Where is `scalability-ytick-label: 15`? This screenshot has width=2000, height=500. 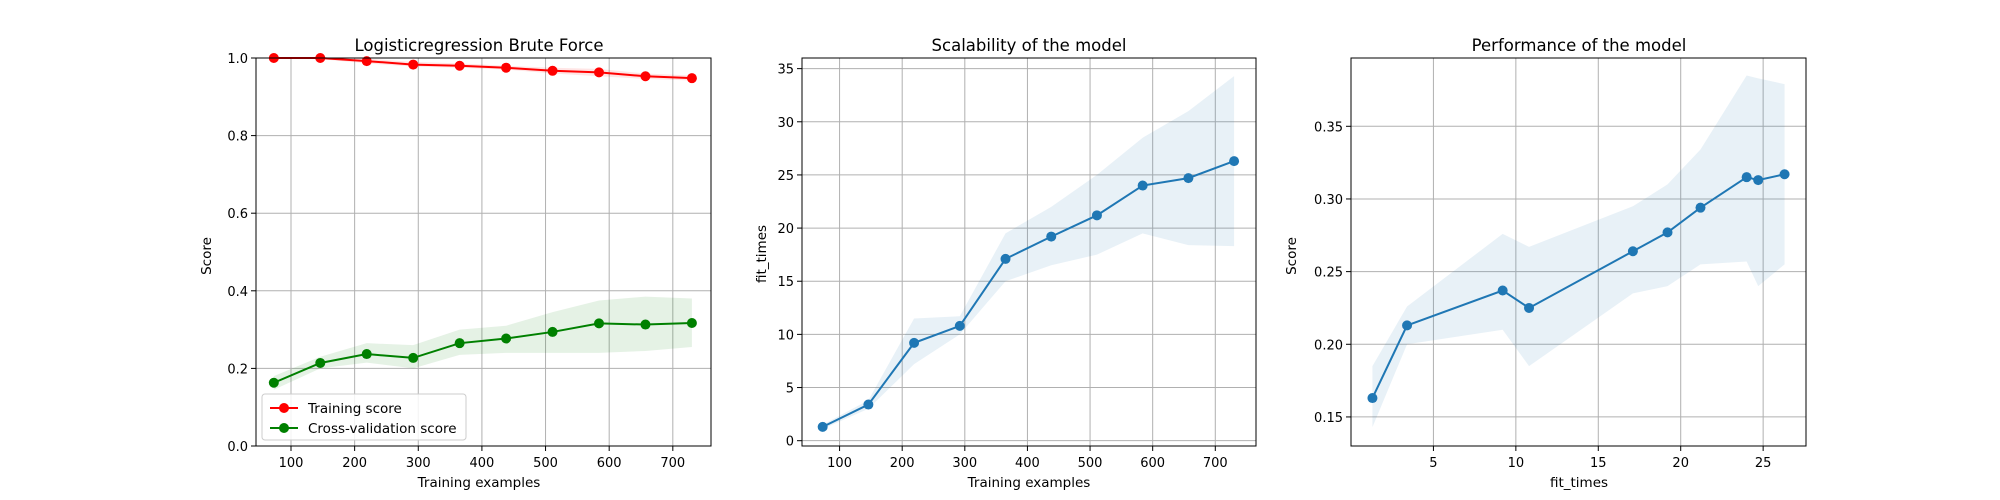
scalability-ytick-label: 15 is located at coordinates (785, 282).